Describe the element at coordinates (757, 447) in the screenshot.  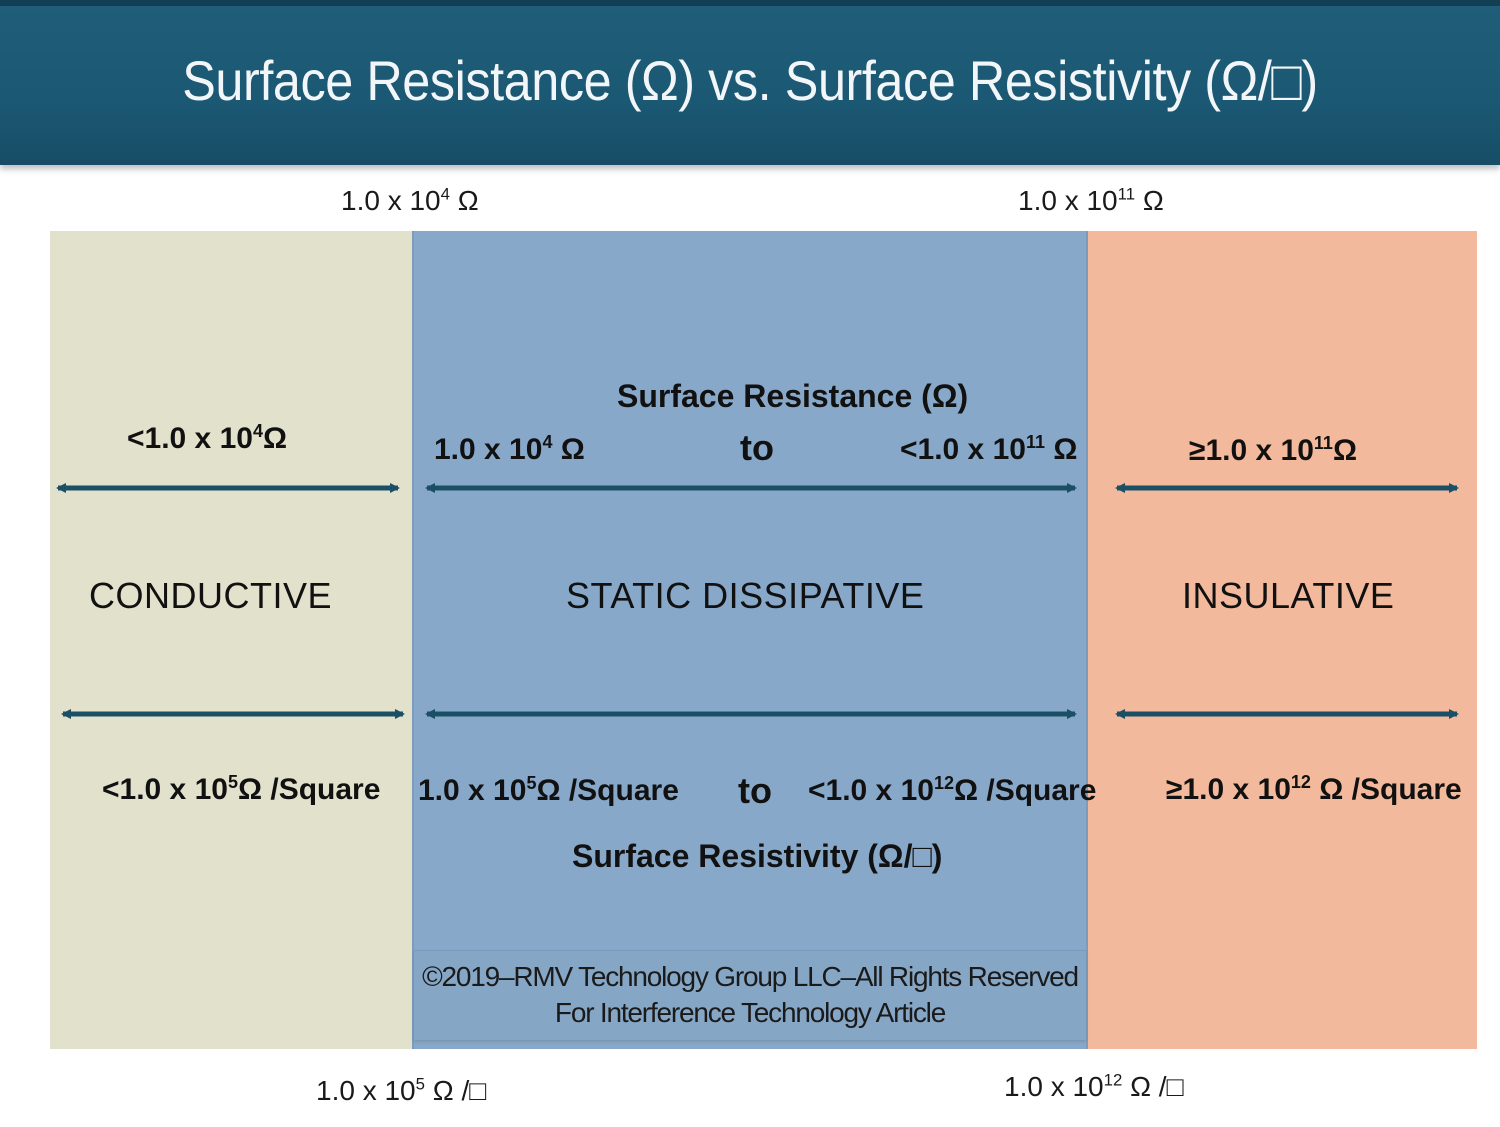
I see `static-resistance-to: to` at that location.